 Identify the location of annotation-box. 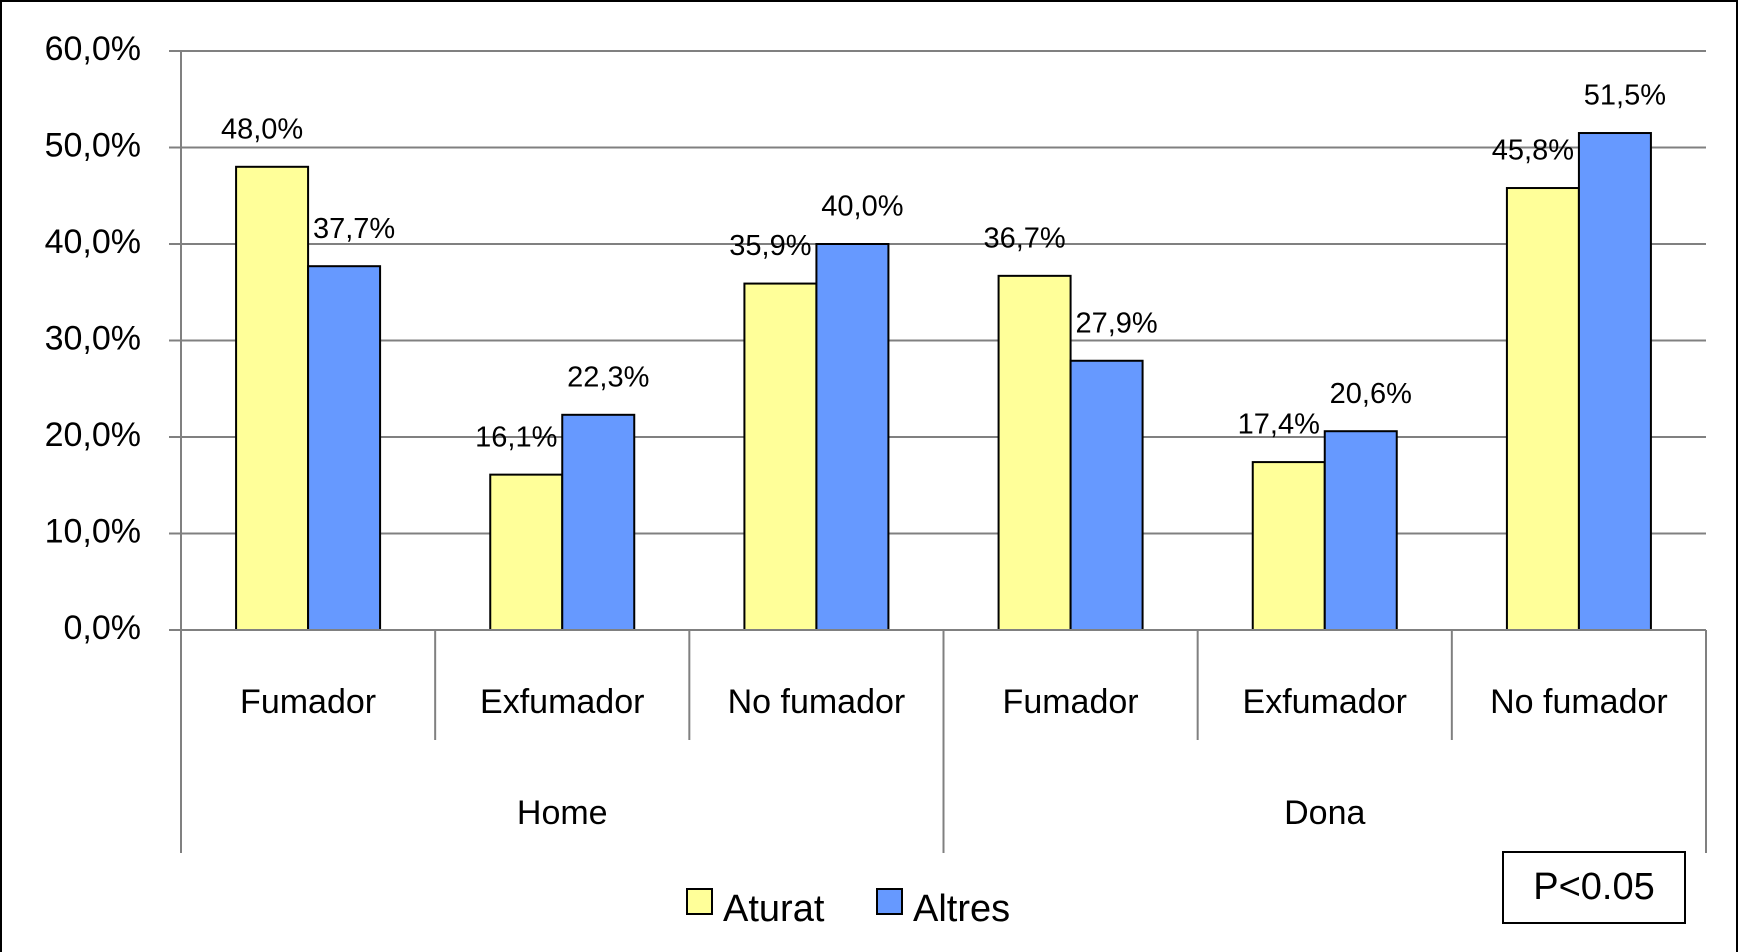
(1594, 887).